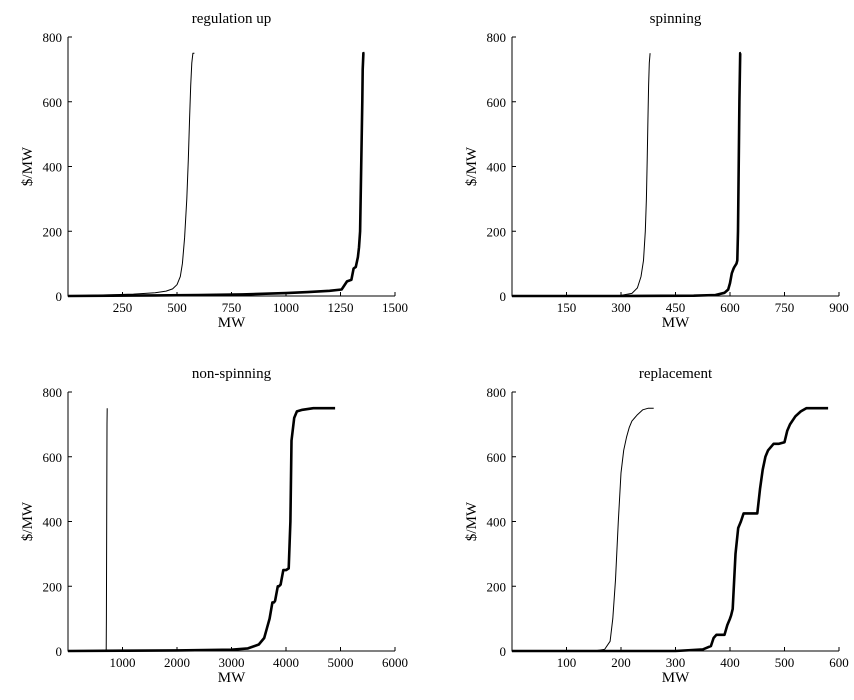  I want to click on x-tick-label: 250, so click(123, 307).